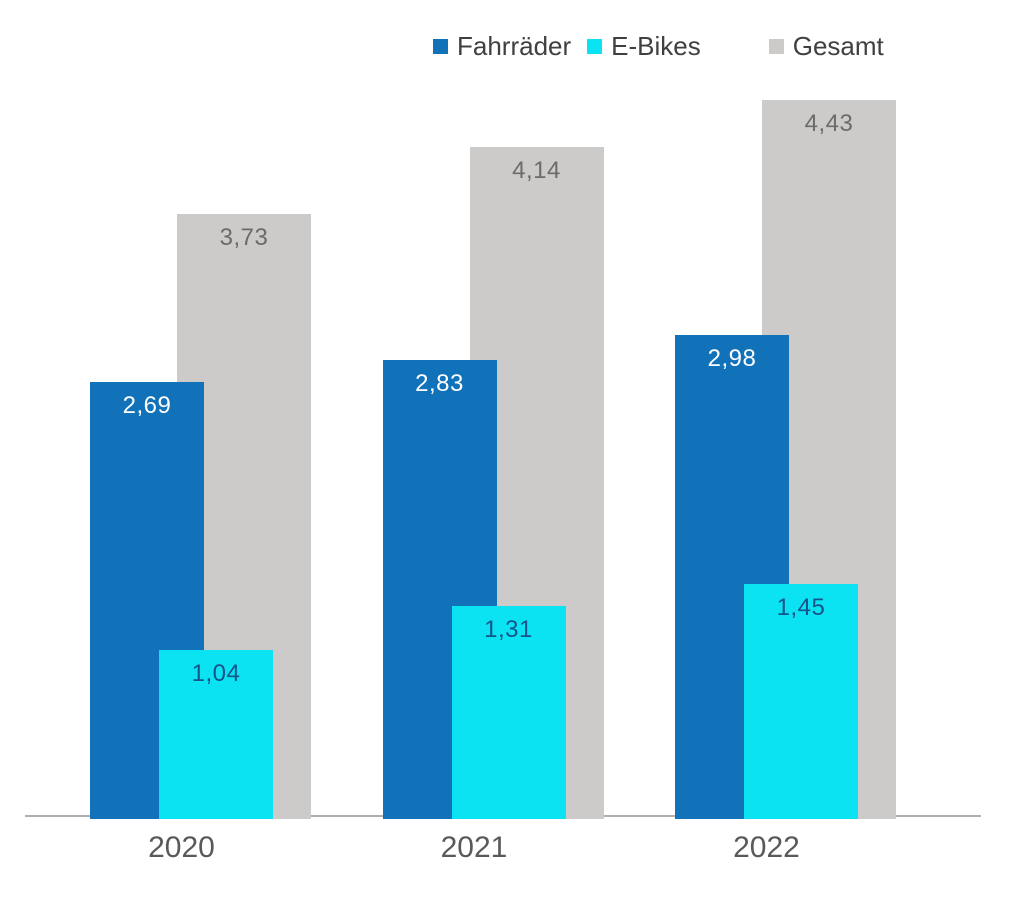  Describe the element at coordinates (147, 405) in the screenshot. I see `bar-value-label: 2,69` at that location.